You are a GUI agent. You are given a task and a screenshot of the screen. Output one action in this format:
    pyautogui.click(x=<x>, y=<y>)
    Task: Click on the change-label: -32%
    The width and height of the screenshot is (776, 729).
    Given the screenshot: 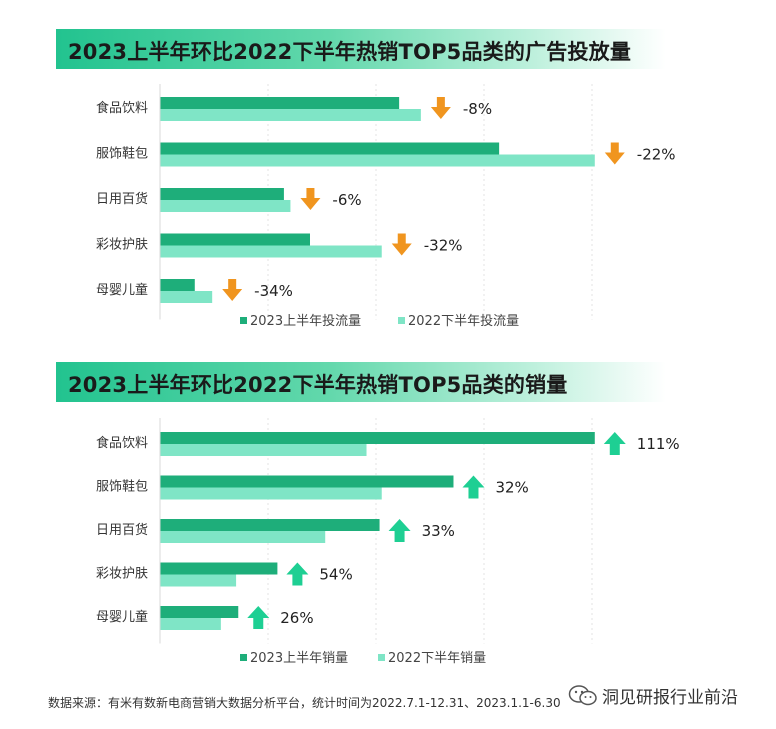 What is the action you would take?
    pyautogui.click(x=443, y=246)
    